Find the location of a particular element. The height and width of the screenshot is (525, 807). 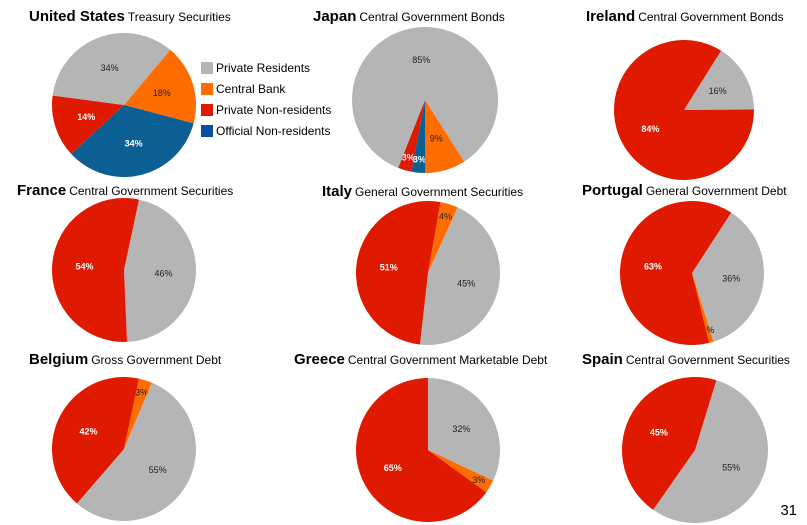

pie-slice-united-states-private-residents is located at coordinates (111, 68).